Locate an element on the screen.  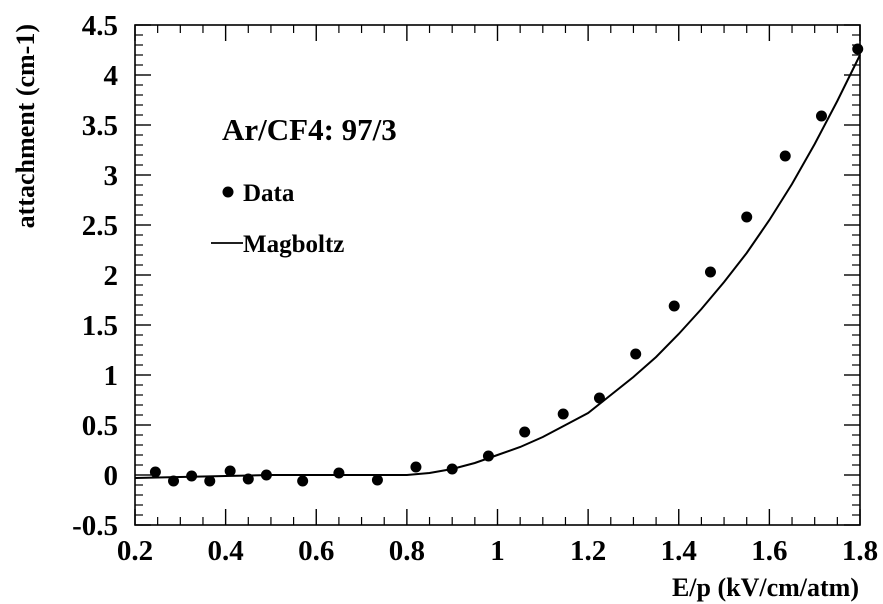
y-tick-label: 2.5 is located at coordinates (100, 226).